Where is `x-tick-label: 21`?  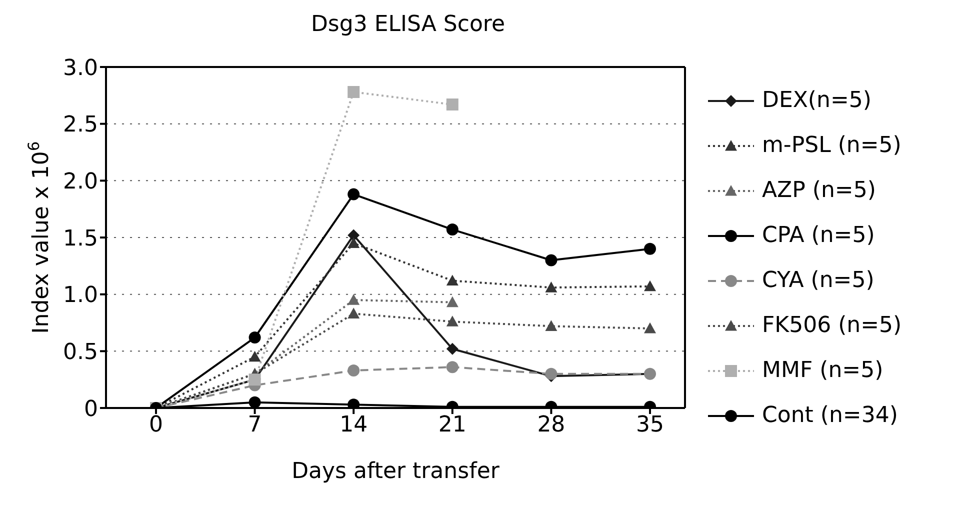
x-tick-label: 21 is located at coordinates (452, 425).